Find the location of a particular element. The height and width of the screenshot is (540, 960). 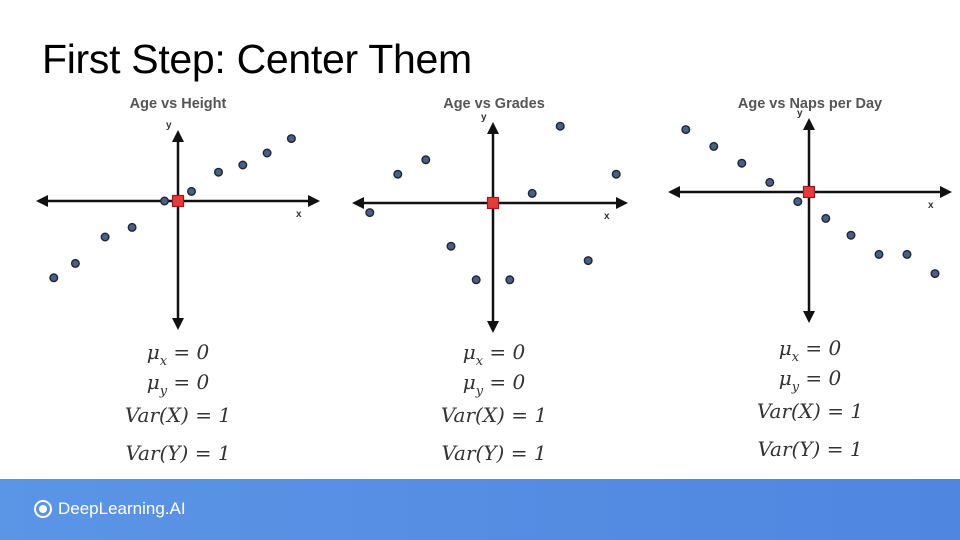

brand-name: DeepLearning.AI is located at coordinates (122, 508).